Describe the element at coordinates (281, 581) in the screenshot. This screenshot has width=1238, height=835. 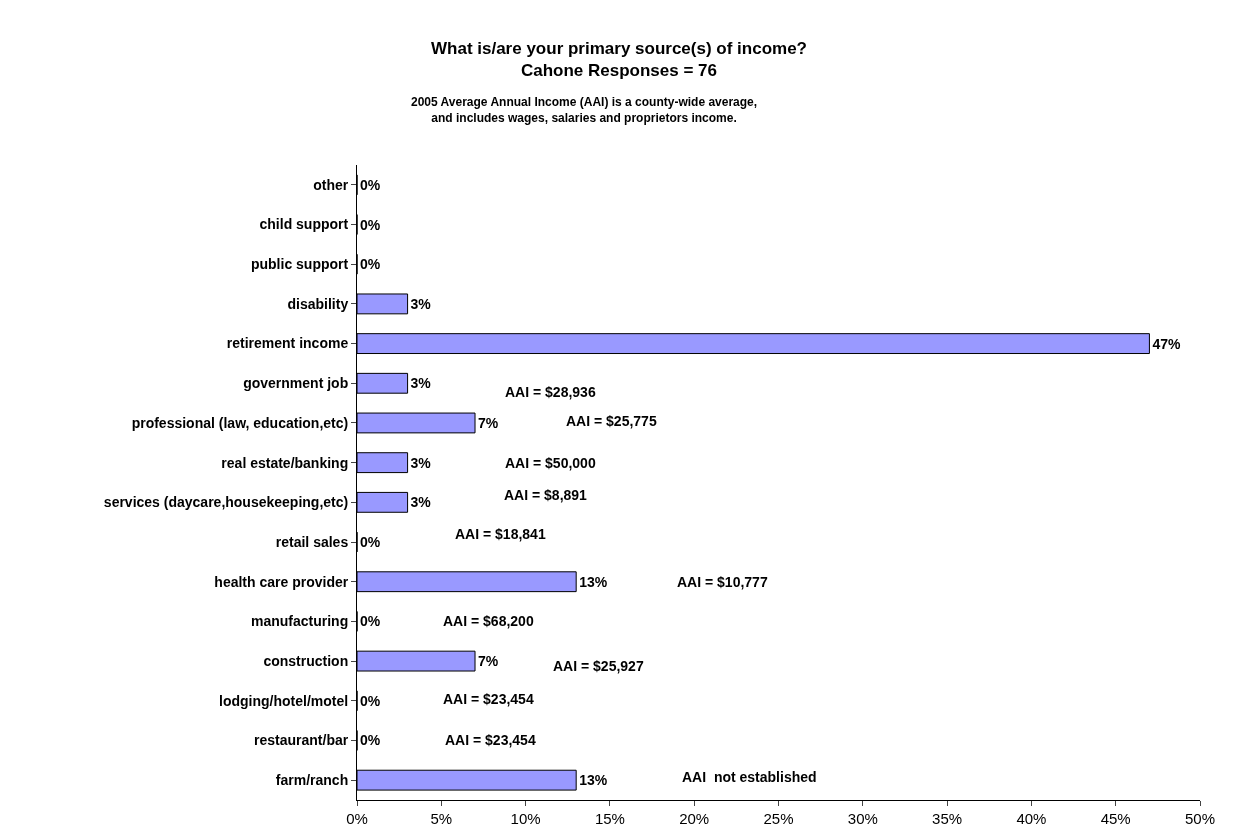
I see `y-tick-label: health care provider` at that location.